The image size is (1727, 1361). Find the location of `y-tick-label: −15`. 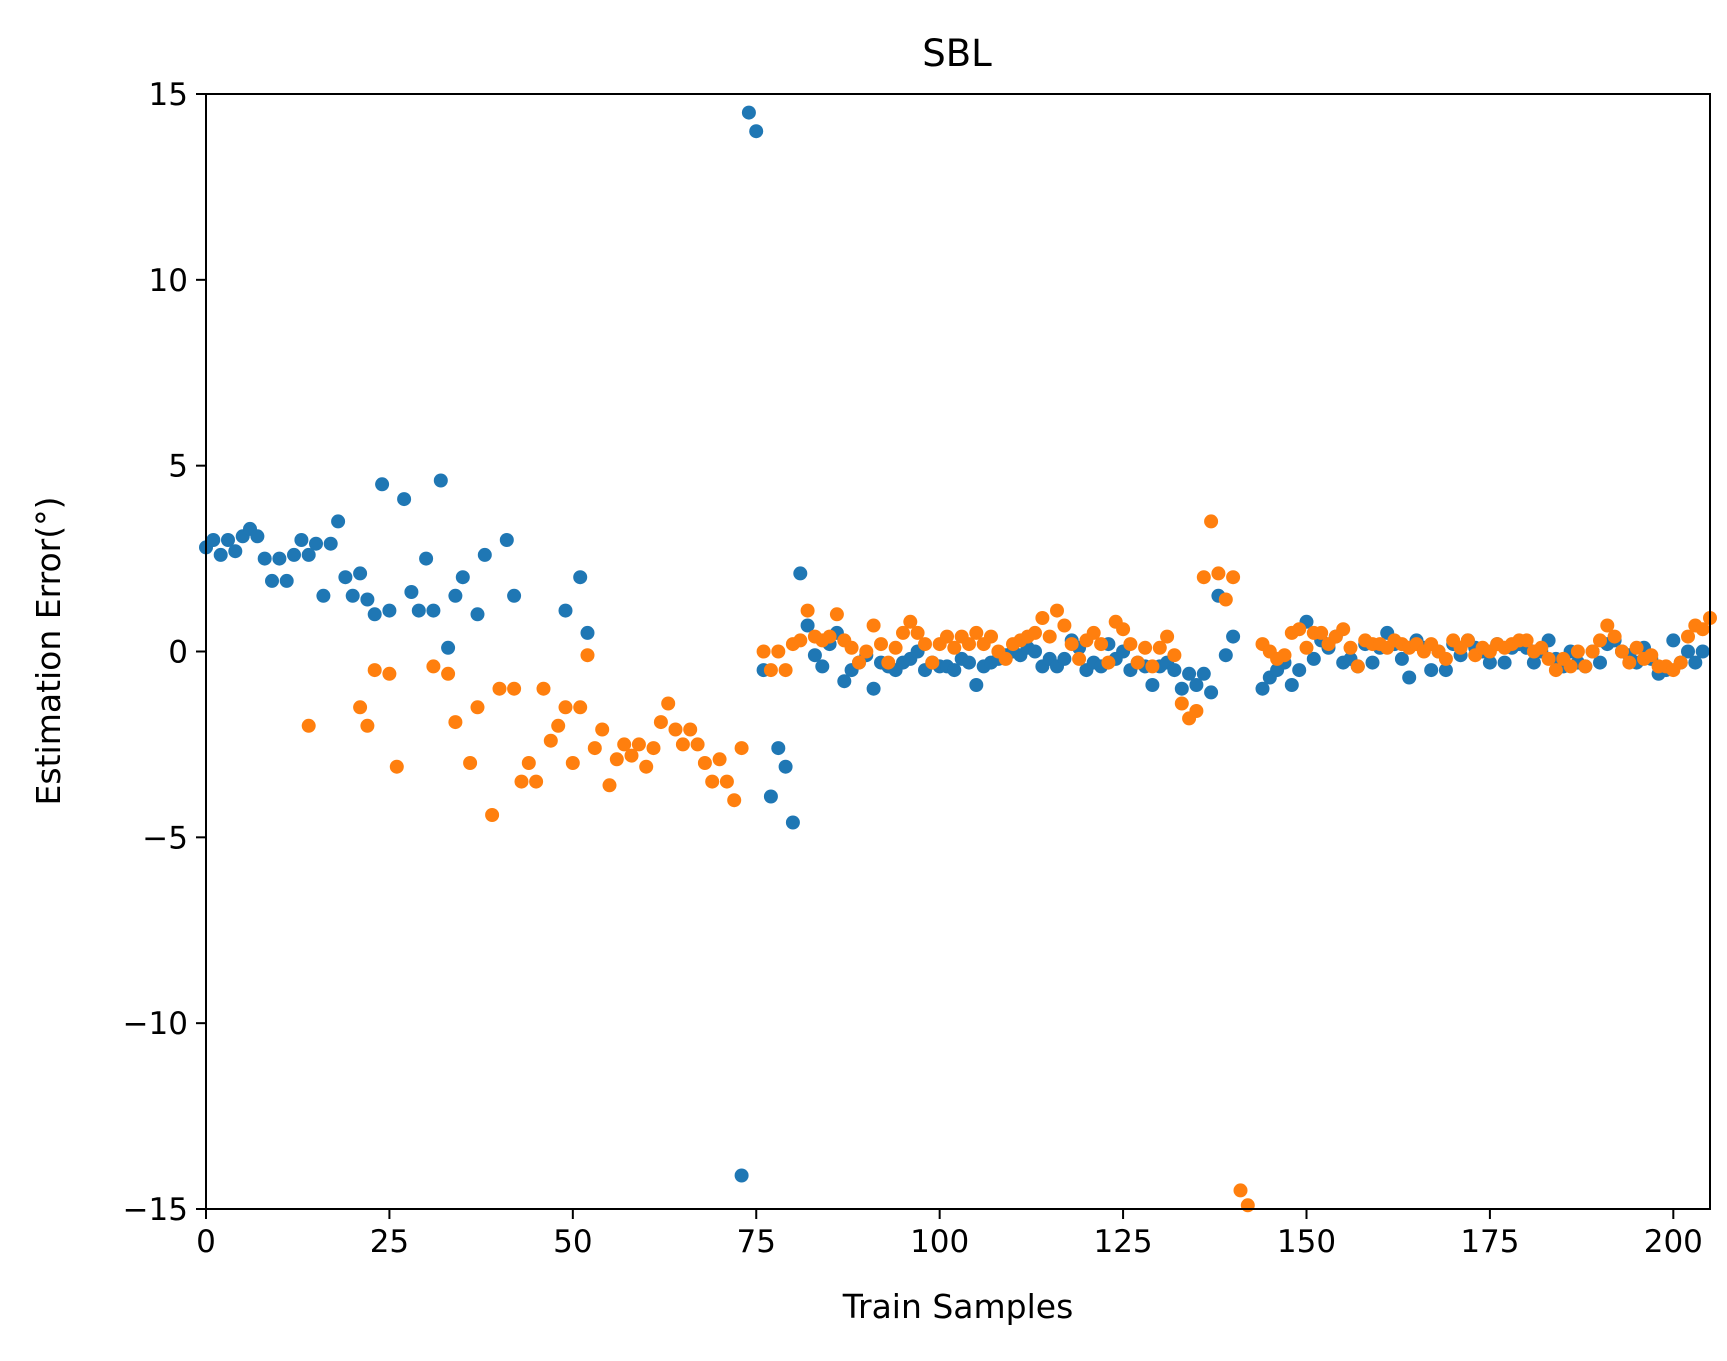

y-tick-label: −15 is located at coordinates (155, 1210).